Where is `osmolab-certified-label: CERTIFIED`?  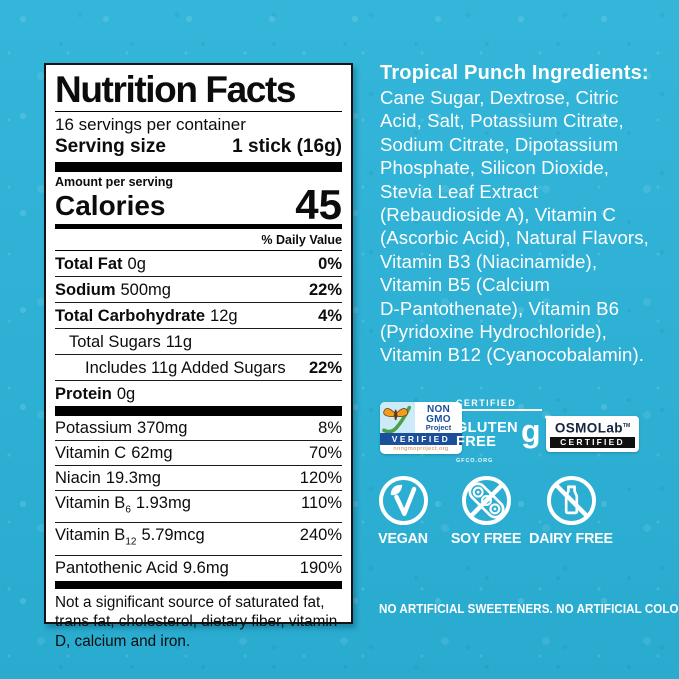 osmolab-certified-label: CERTIFIED is located at coordinates (592, 442).